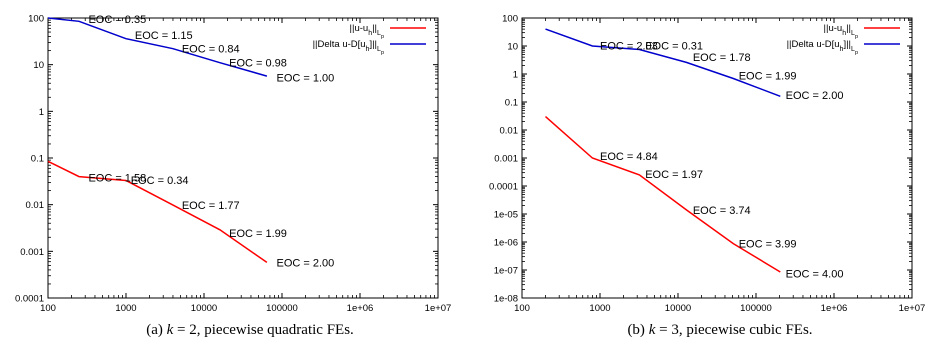  What do you see at coordinates (305, 79) in the screenshot?
I see `eoc-annotation: EOC = 1.00` at bounding box center [305, 79].